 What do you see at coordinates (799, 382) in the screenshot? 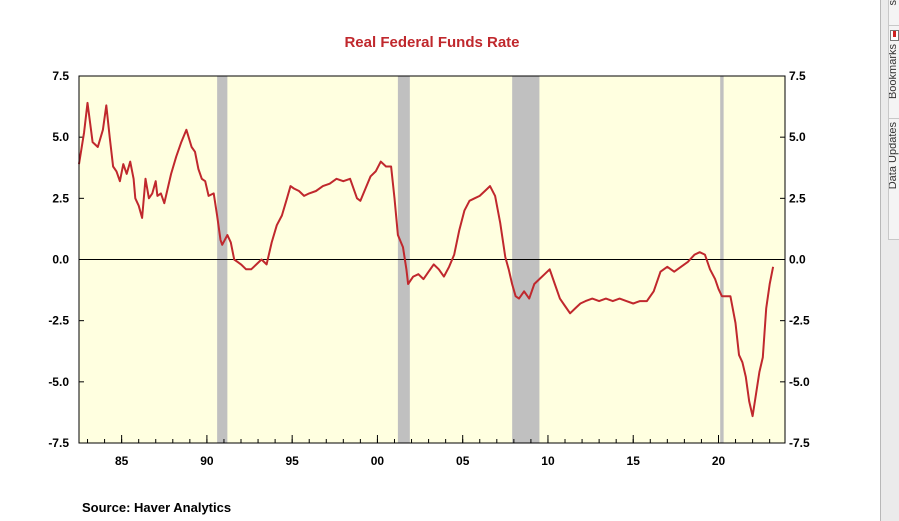
I see `y-tick-label-right: -5.0` at bounding box center [799, 382].